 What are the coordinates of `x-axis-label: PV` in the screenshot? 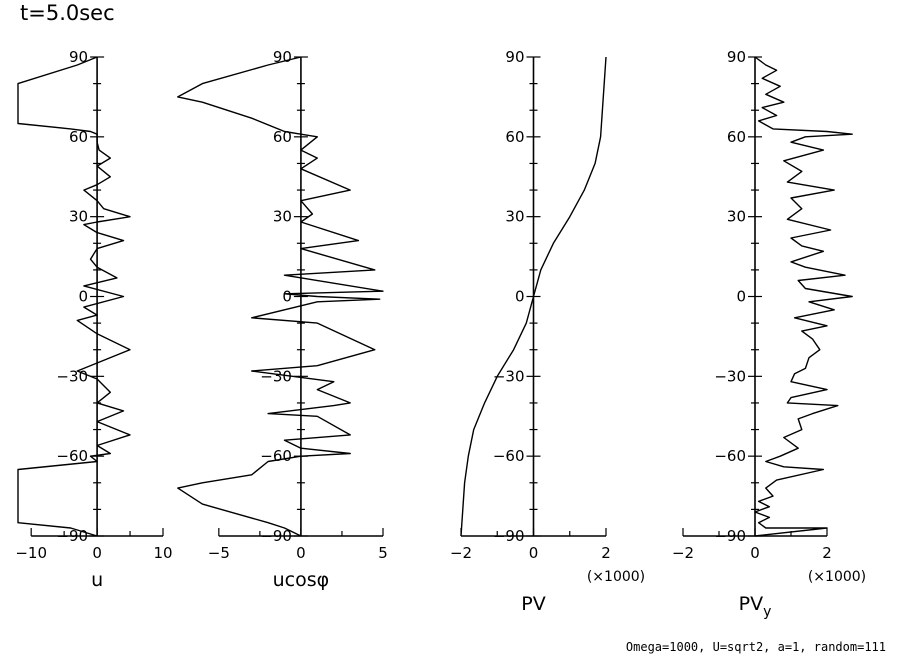 It's located at (533, 604).